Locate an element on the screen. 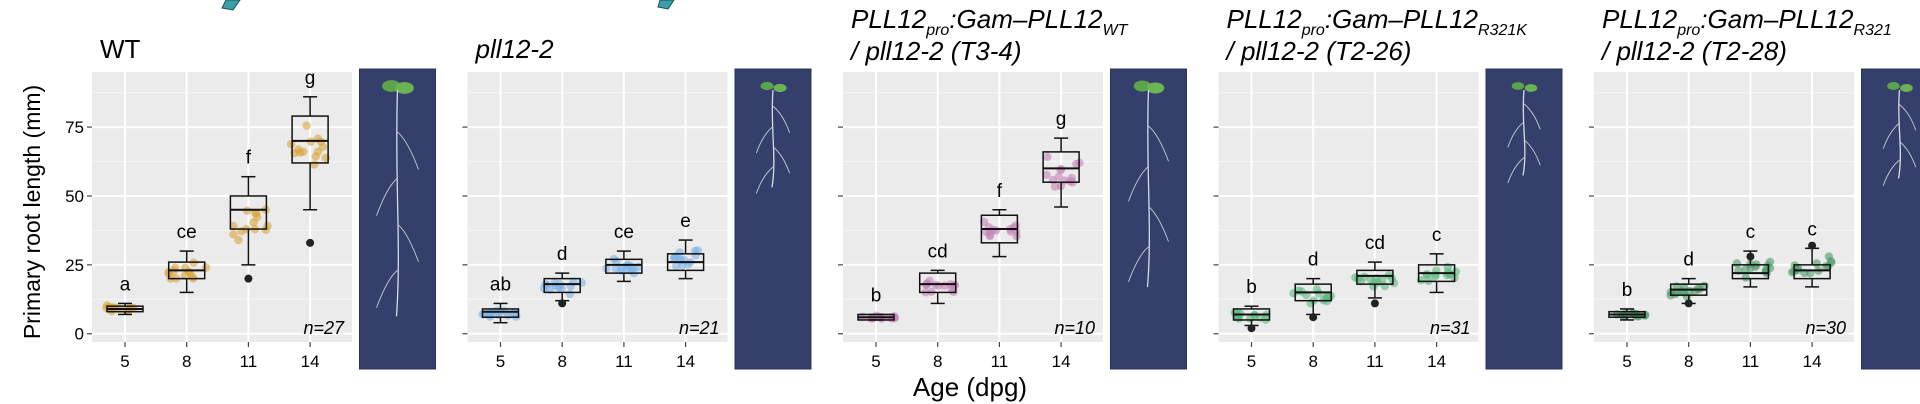  title-segment: pro is located at coordinates (1313, 30).